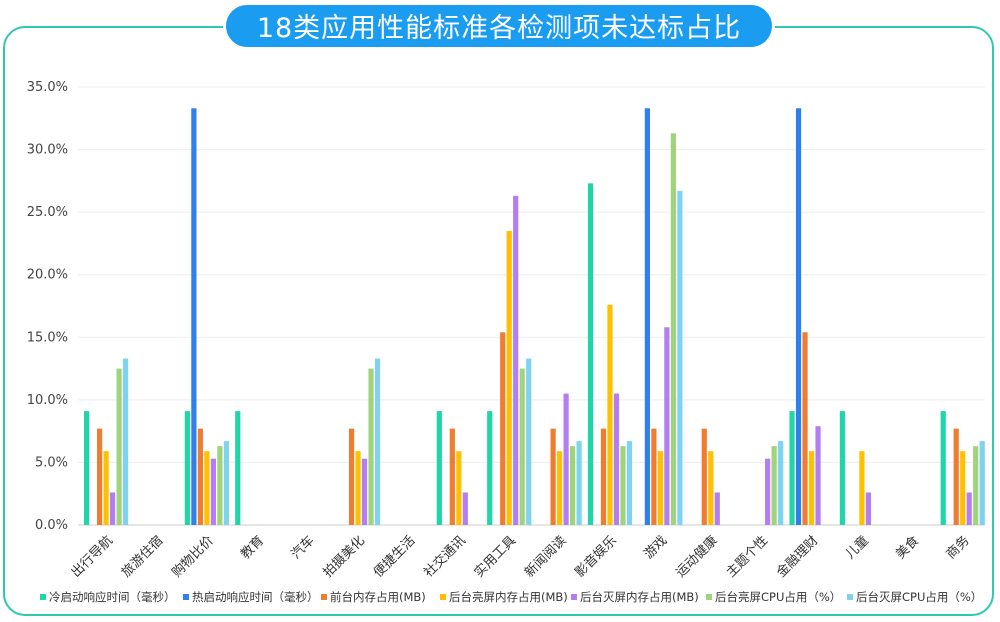 The width and height of the screenshot is (1000, 622). I want to click on category-label: 旅游住宿, so click(142, 557).